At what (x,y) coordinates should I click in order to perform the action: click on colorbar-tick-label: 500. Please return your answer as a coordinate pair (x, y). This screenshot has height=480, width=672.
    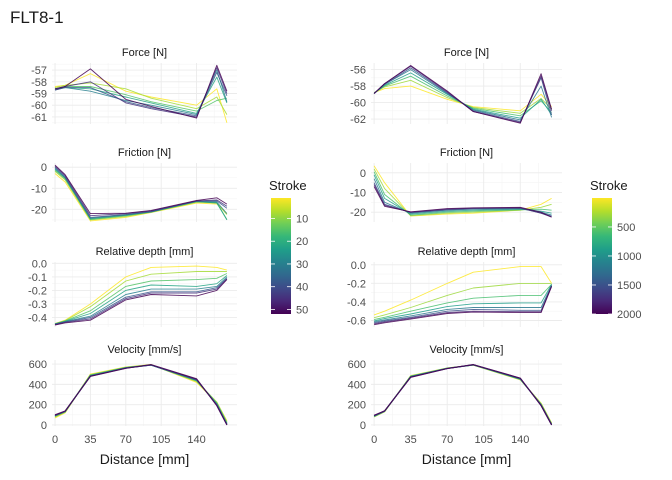
    Looking at the image, I should click on (626, 228).